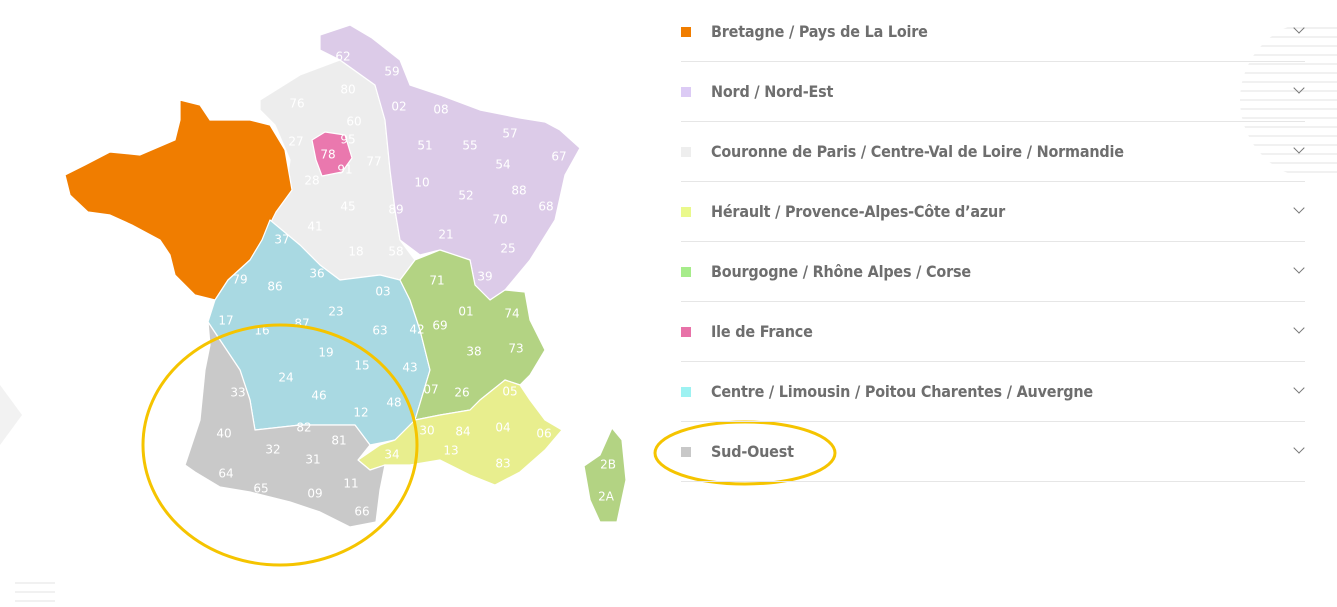 This screenshot has height=607, width=1337. I want to click on highlight-circle-map, so click(280, 445).